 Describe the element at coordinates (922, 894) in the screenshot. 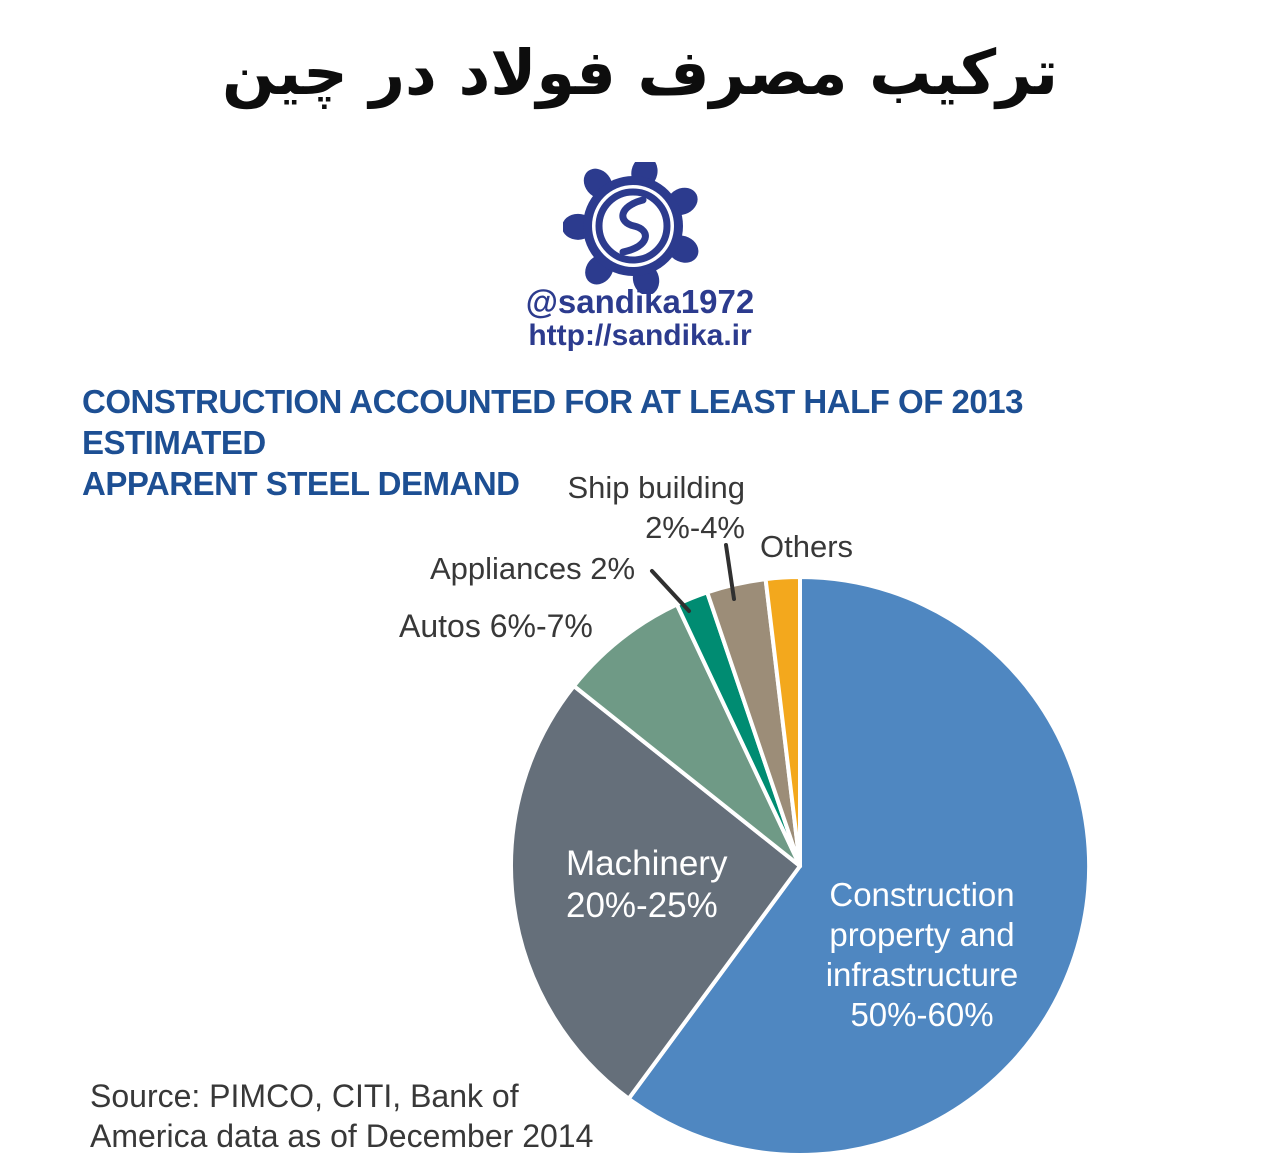

I see `label-construction-line1: Construction` at that location.